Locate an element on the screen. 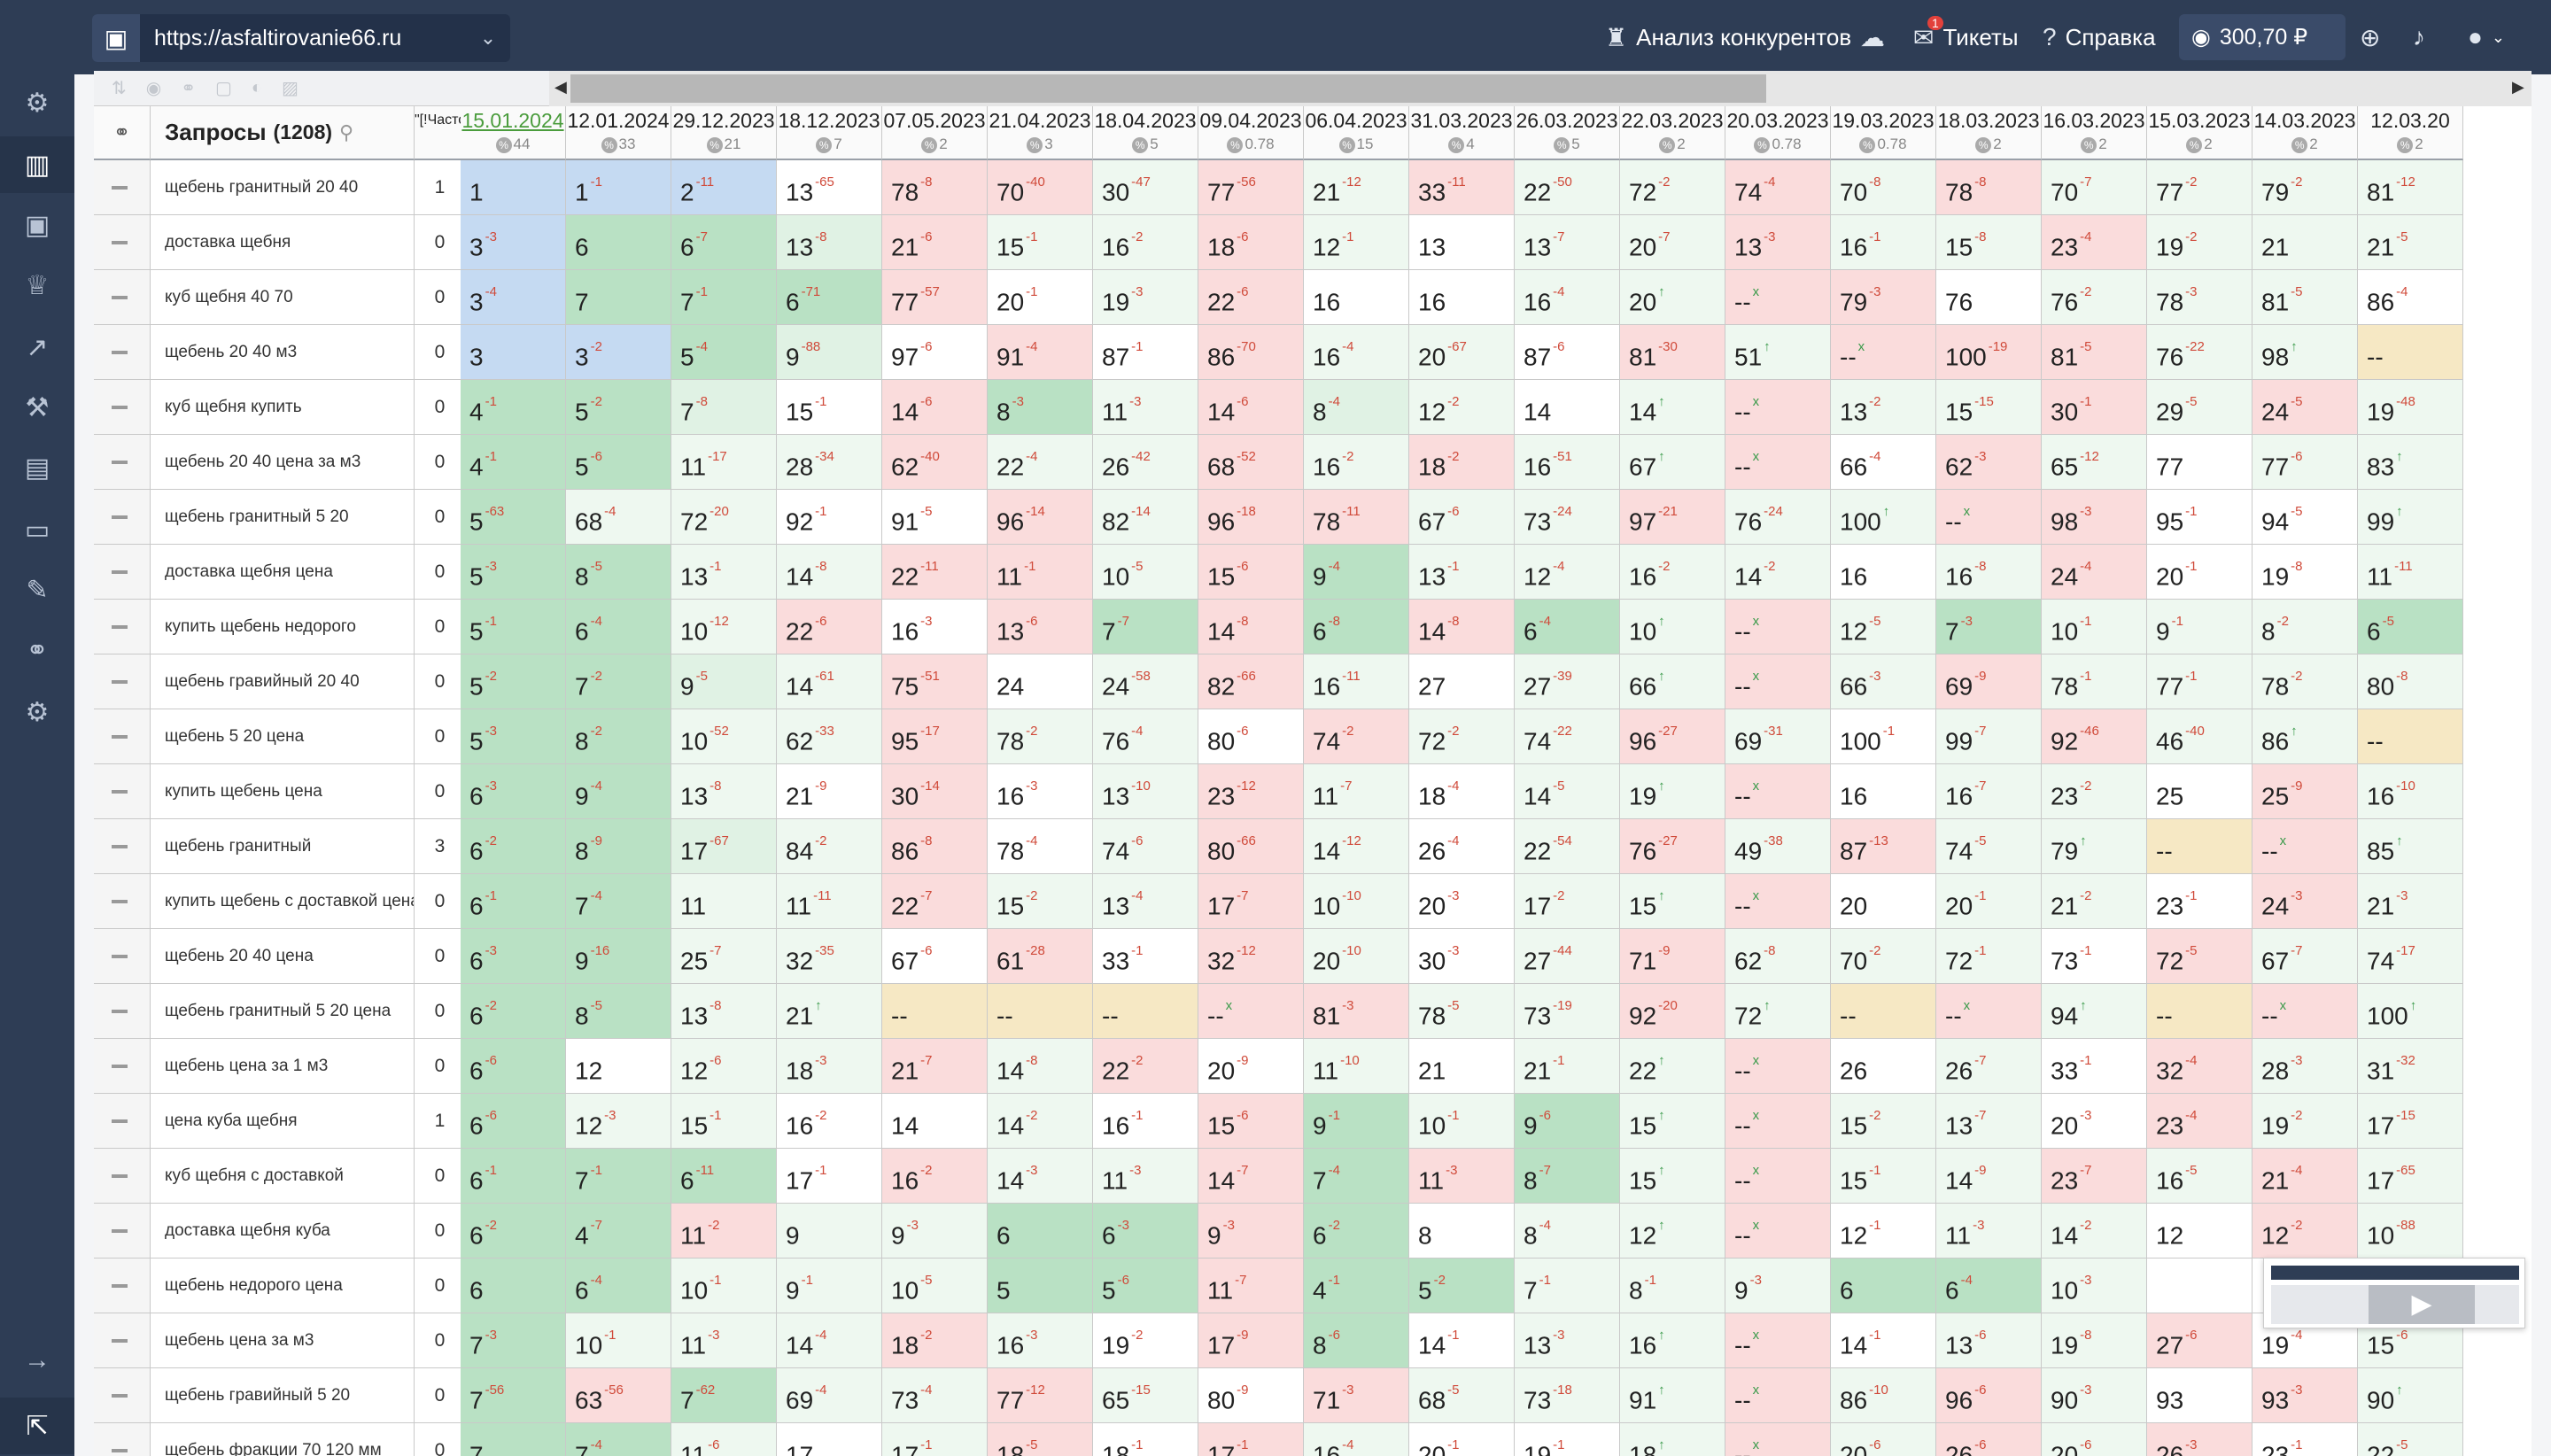 Image resolution: width=2551 pixels, height=1456 pixels. position-cell: 15 ↑ is located at coordinates (1673, 1176).